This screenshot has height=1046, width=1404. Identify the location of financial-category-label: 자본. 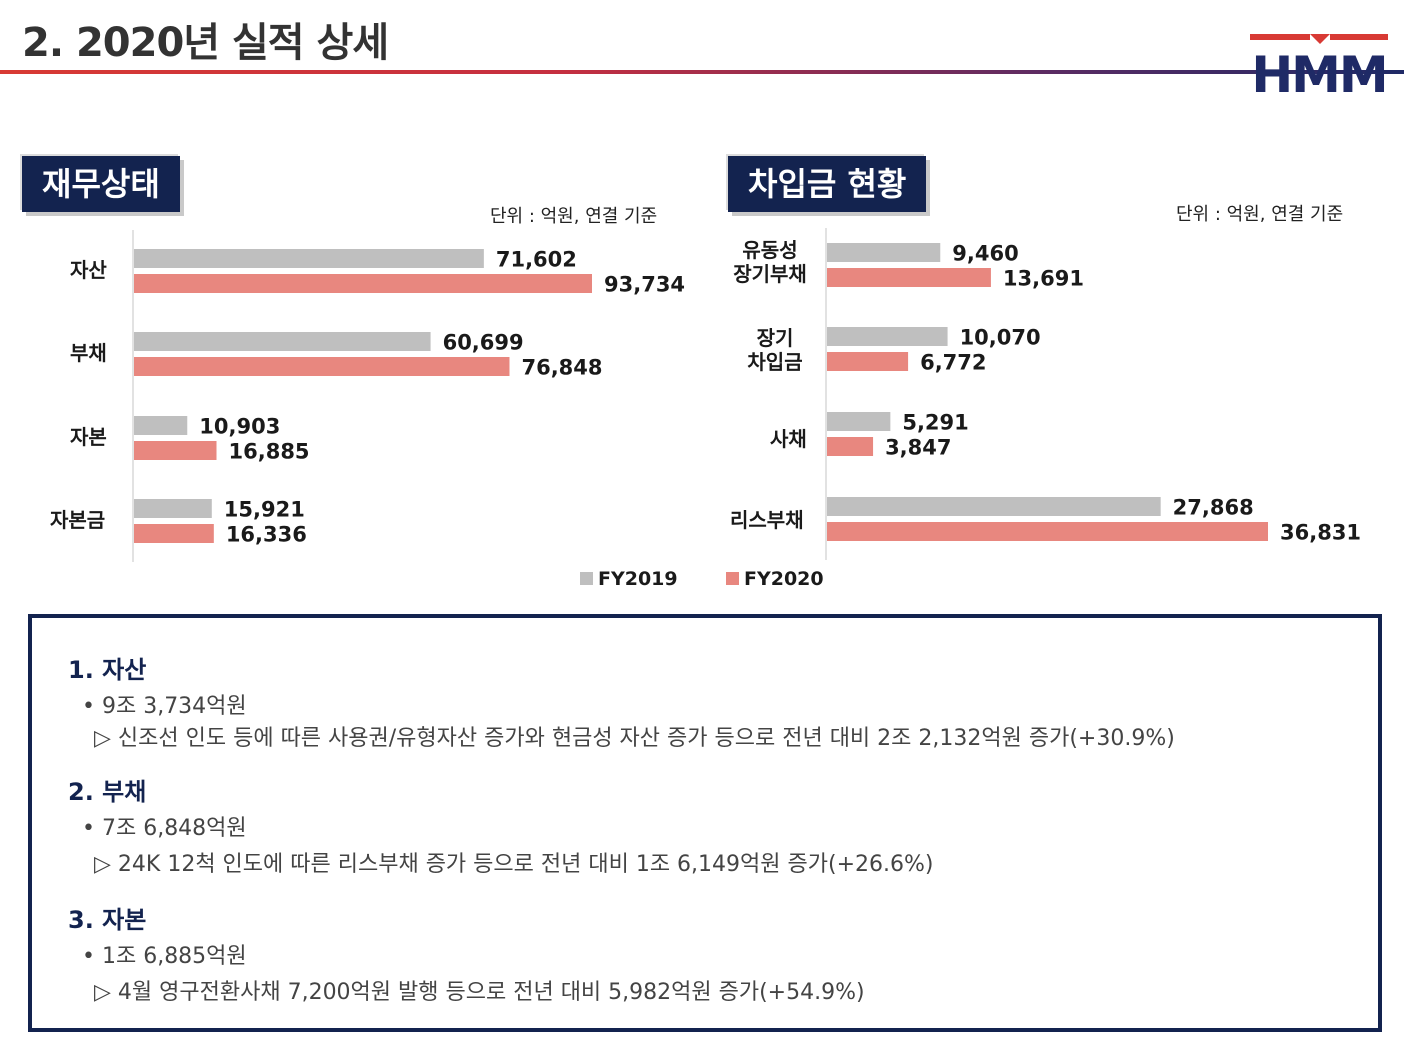
(88, 437).